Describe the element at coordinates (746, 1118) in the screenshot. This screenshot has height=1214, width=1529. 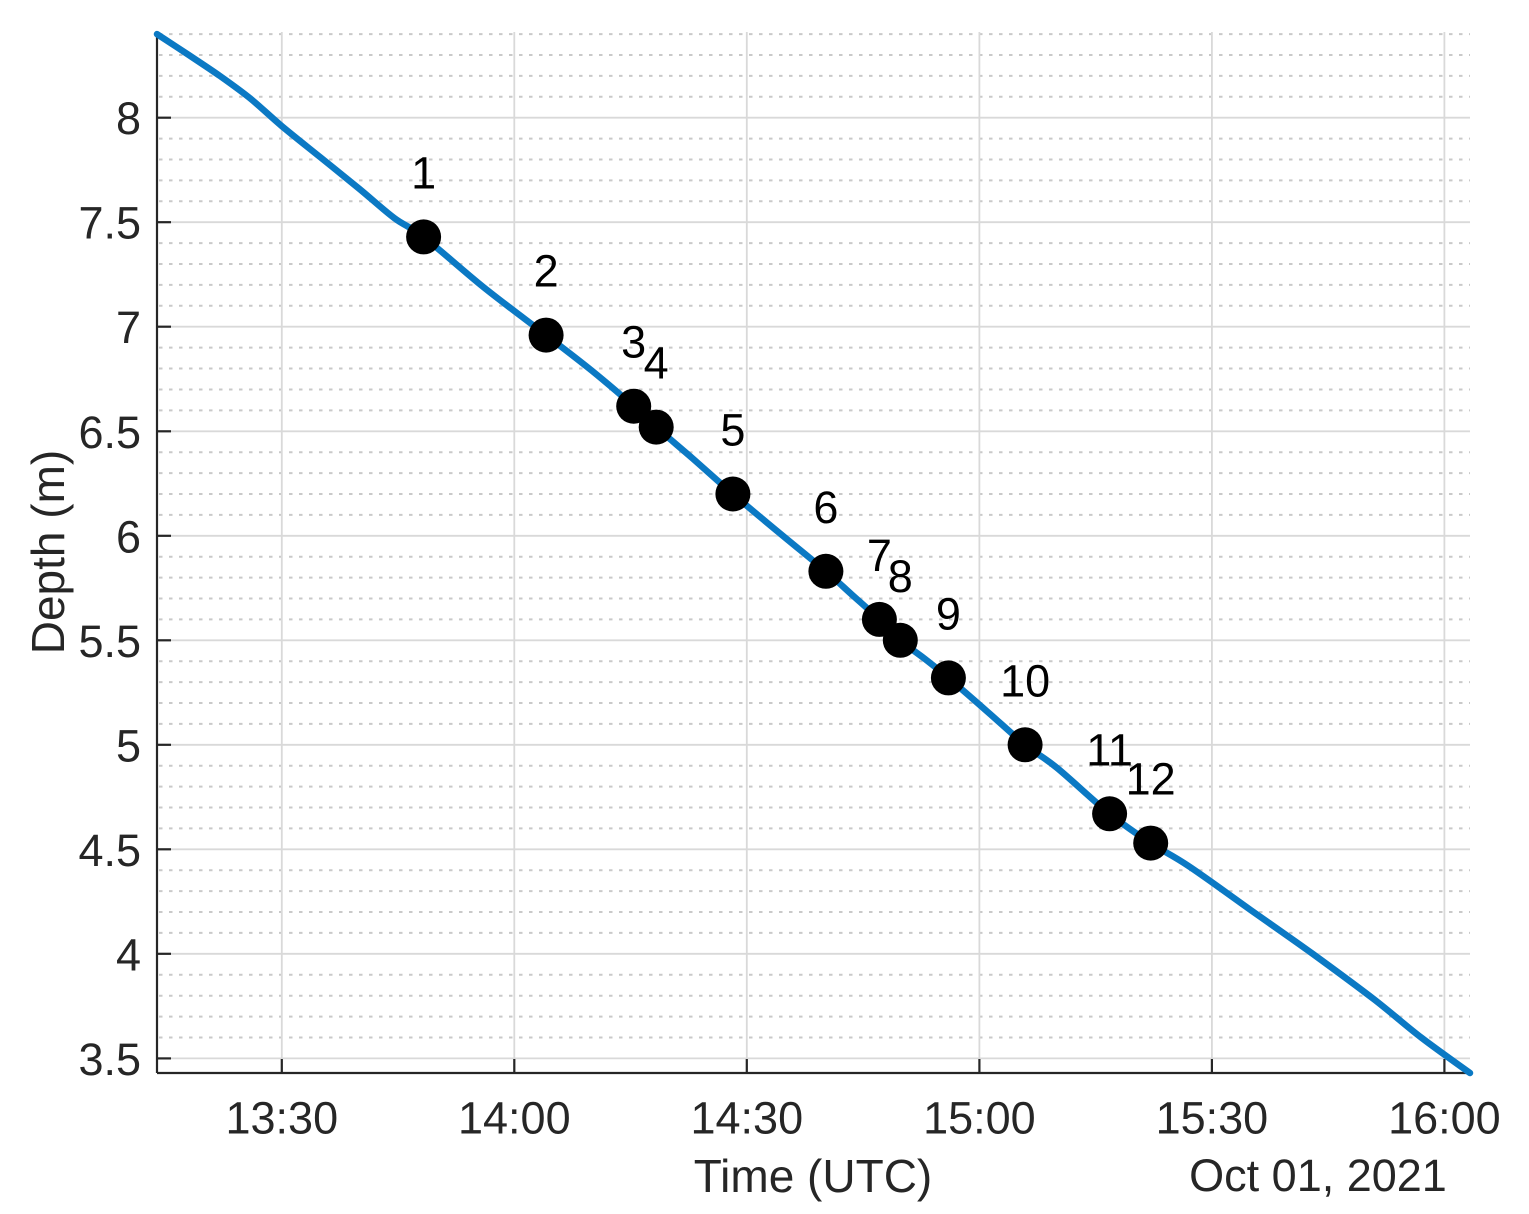
I see `x-tick-label: 14:30` at that location.